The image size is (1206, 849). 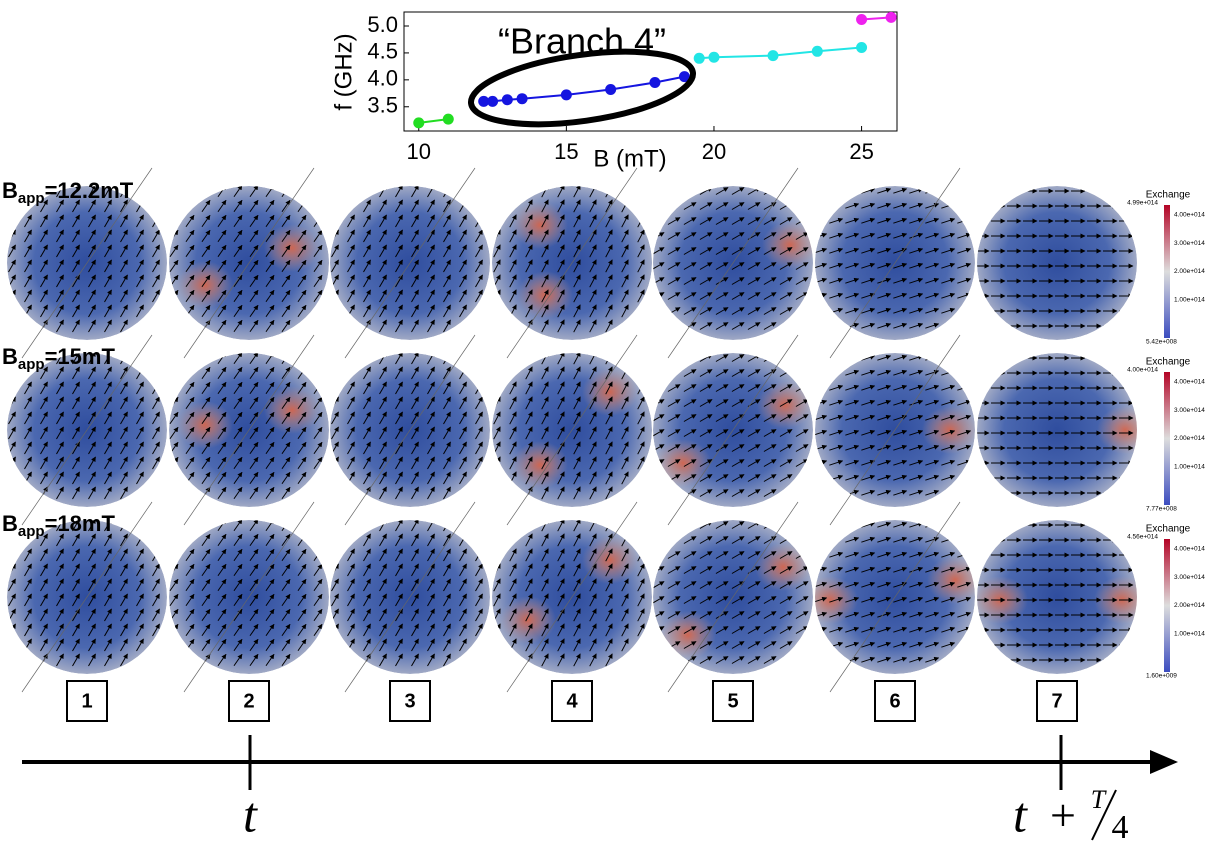 I want to click on hot-spot, so click(x=951, y=580).